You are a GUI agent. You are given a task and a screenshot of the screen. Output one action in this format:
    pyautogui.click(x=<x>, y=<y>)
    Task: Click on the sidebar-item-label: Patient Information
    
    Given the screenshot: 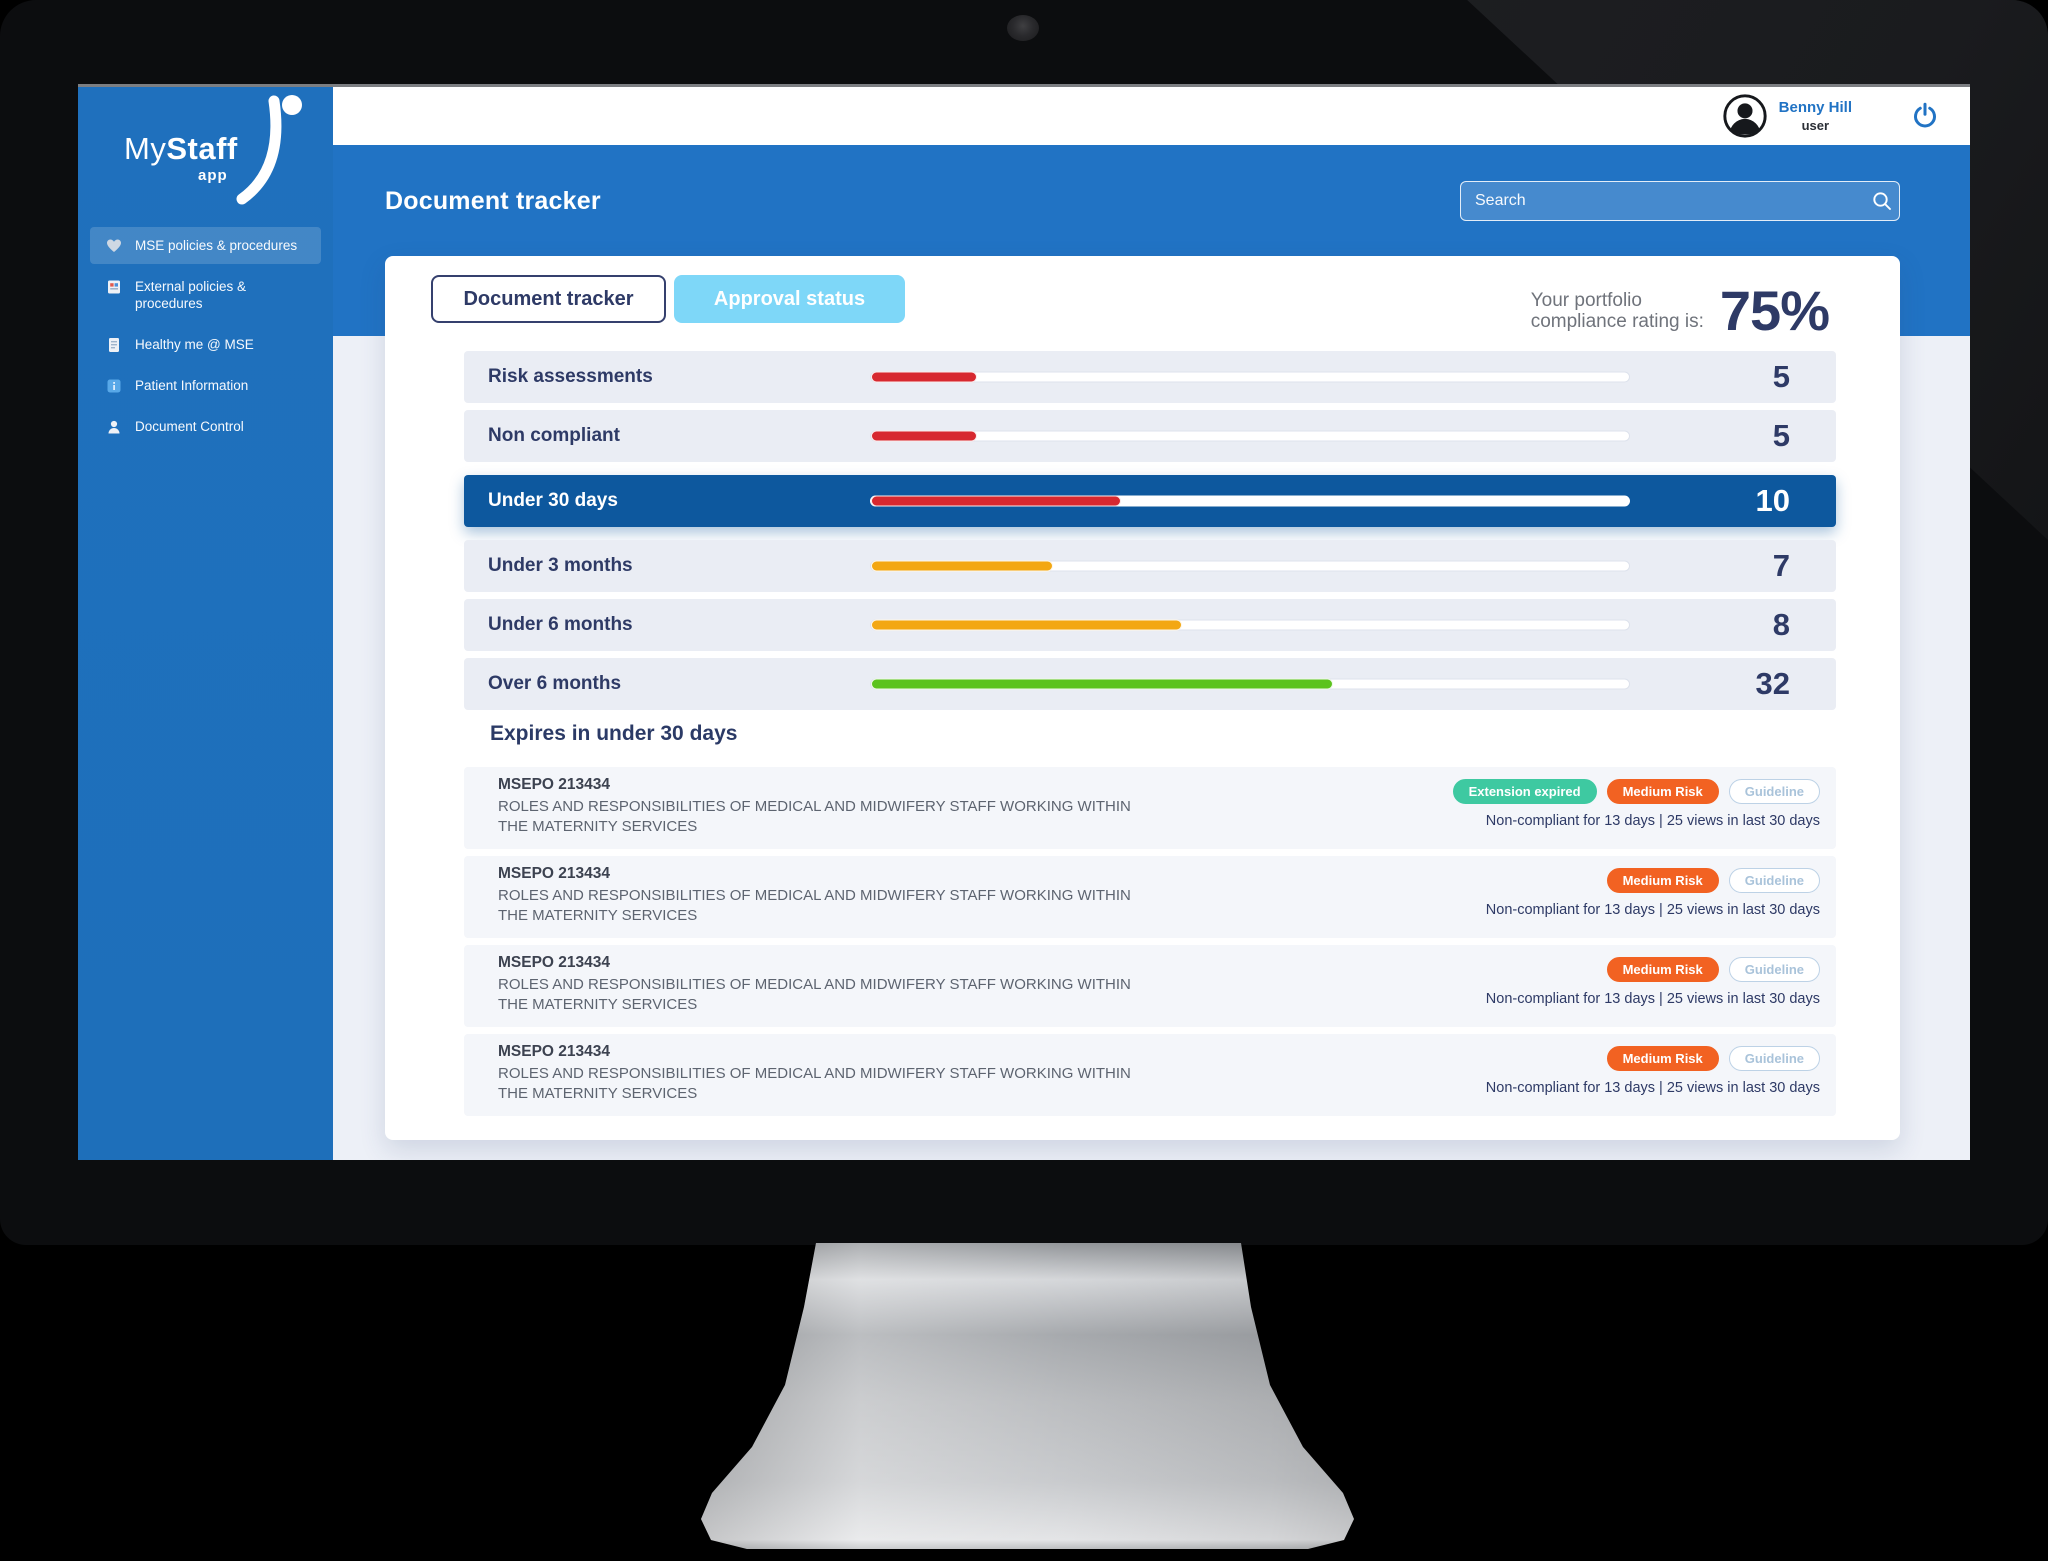 What is the action you would take?
    pyautogui.click(x=192, y=385)
    